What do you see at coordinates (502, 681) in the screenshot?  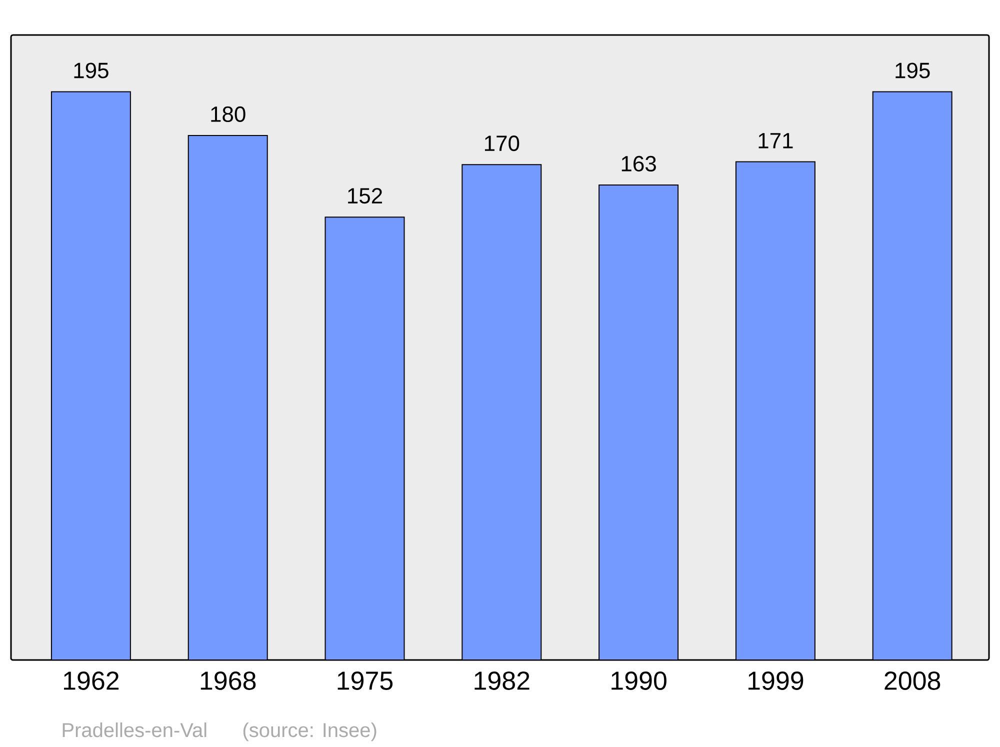 I see `x-tick-label: 1982` at bounding box center [502, 681].